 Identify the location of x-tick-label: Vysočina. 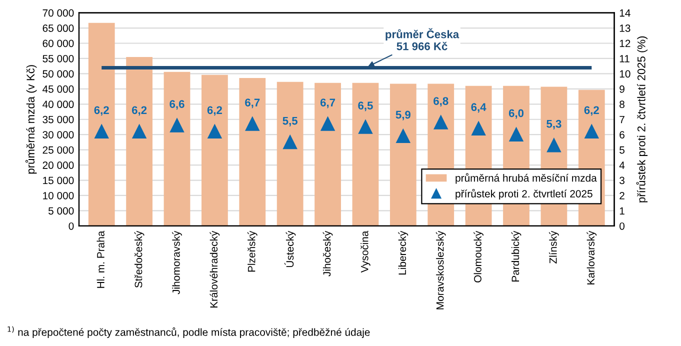
(365, 251).